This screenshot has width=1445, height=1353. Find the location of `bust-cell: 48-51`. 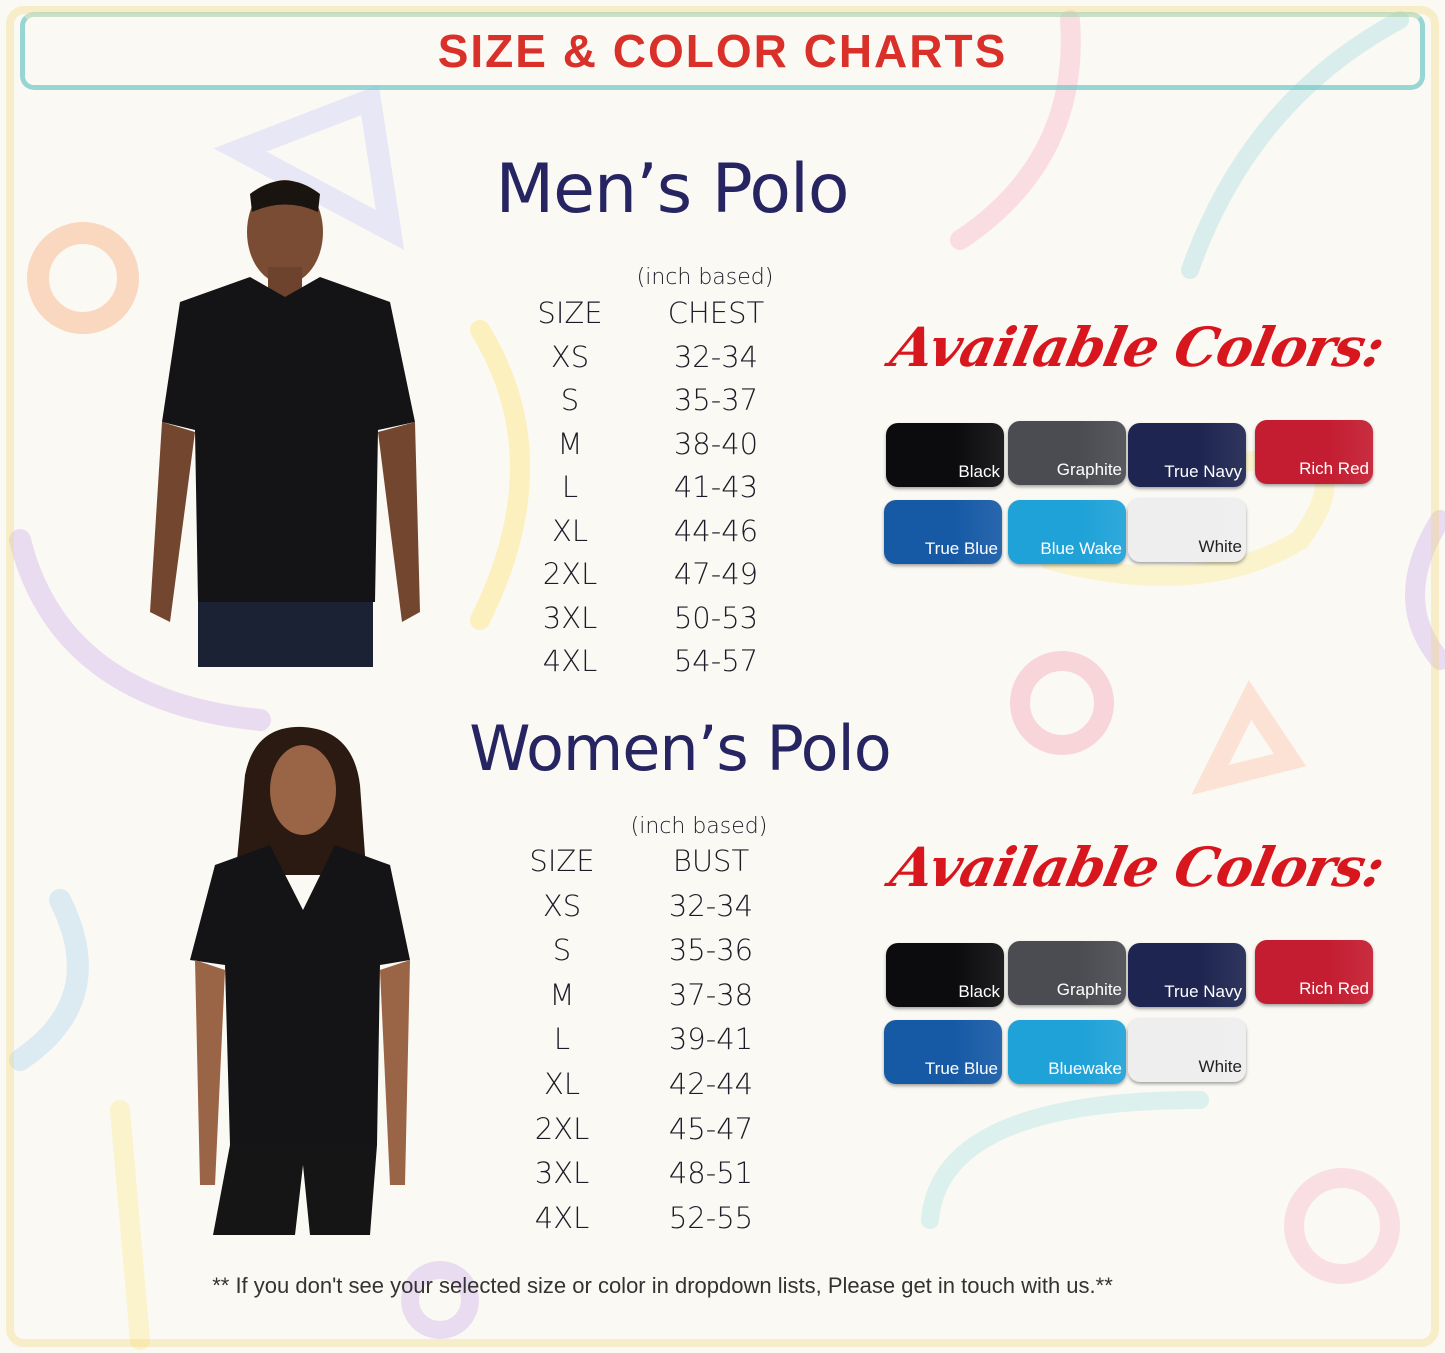

bust-cell: 48-51 is located at coordinates (711, 1173).